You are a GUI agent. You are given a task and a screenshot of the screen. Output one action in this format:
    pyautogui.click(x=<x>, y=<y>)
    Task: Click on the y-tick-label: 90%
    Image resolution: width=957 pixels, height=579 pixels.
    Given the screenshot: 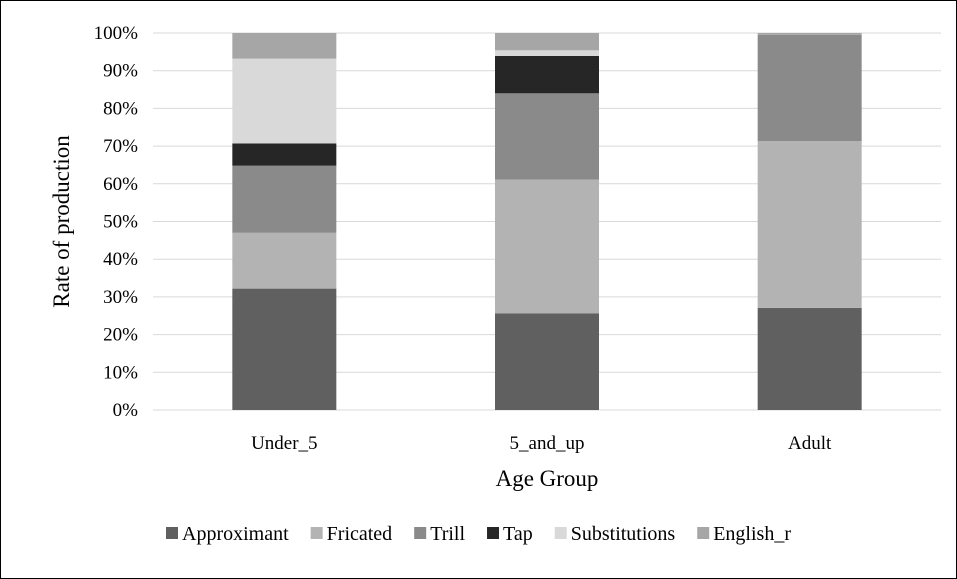 What is the action you would take?
    pyautogui.click(x=120, y=71)
    